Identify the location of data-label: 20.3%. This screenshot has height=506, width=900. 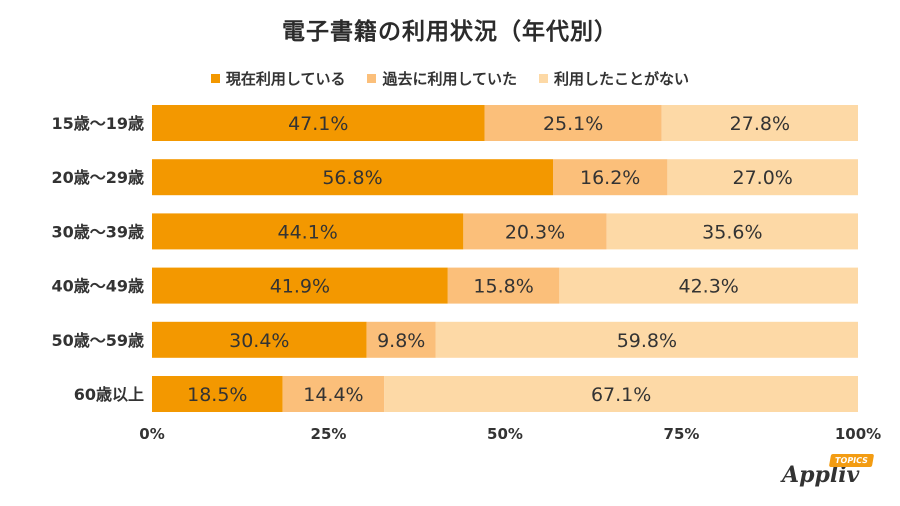
(535, 232).